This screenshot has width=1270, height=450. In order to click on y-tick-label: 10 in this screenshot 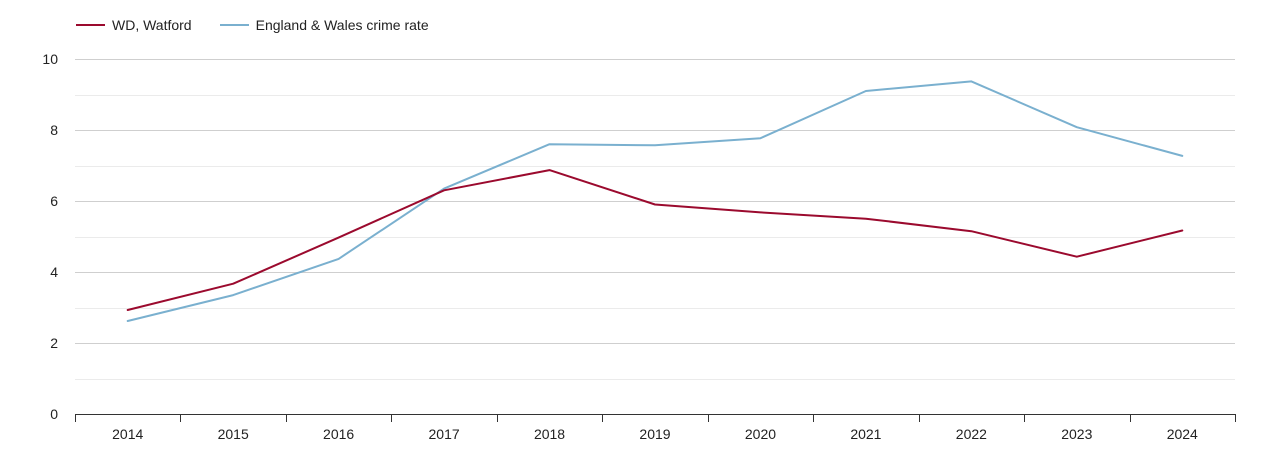, I will do `click(50, 59)`.